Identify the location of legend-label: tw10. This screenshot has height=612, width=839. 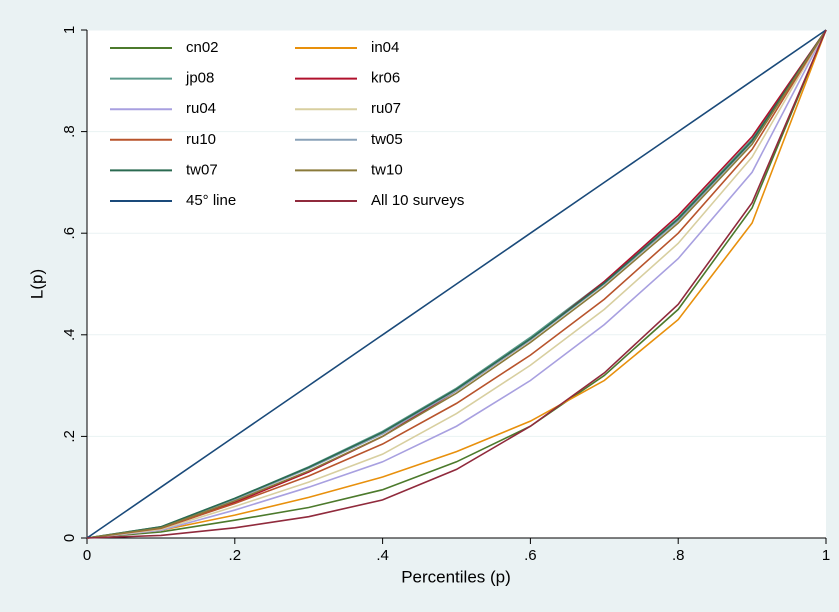
(387, 169).